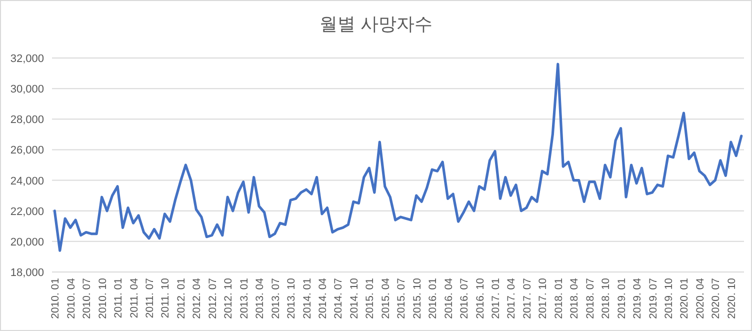 The width and height of the screenshot is (752, 331). What do you see at coordinates (512, 298) in the screenshot?
I see `x-tick-label: 2017. 04` at bounding box center [512, 298].